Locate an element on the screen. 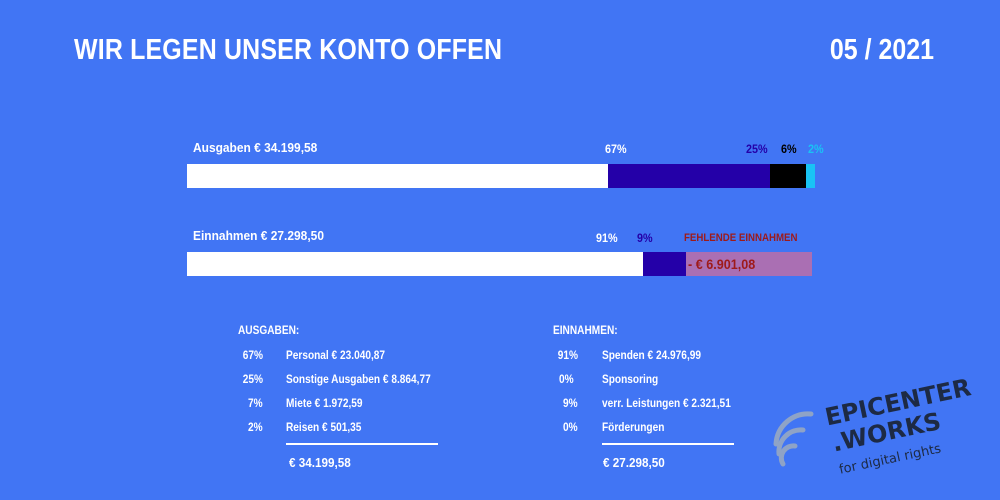  bar-segment-sonstige is located at coordinates (688, 176).